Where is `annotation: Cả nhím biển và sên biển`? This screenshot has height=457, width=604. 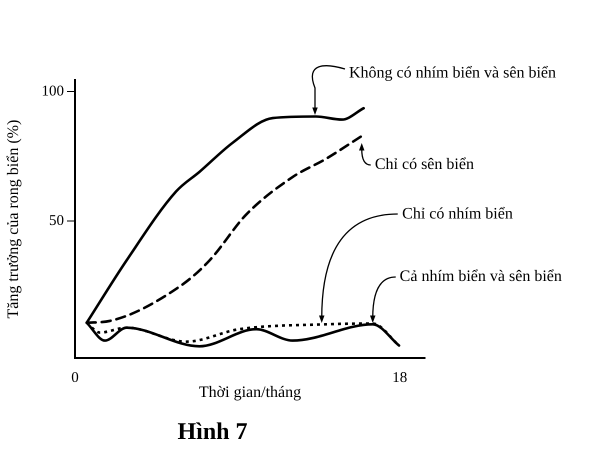
annotation: Cả nhím biển và sên biển is located at coordinates (481, 276).